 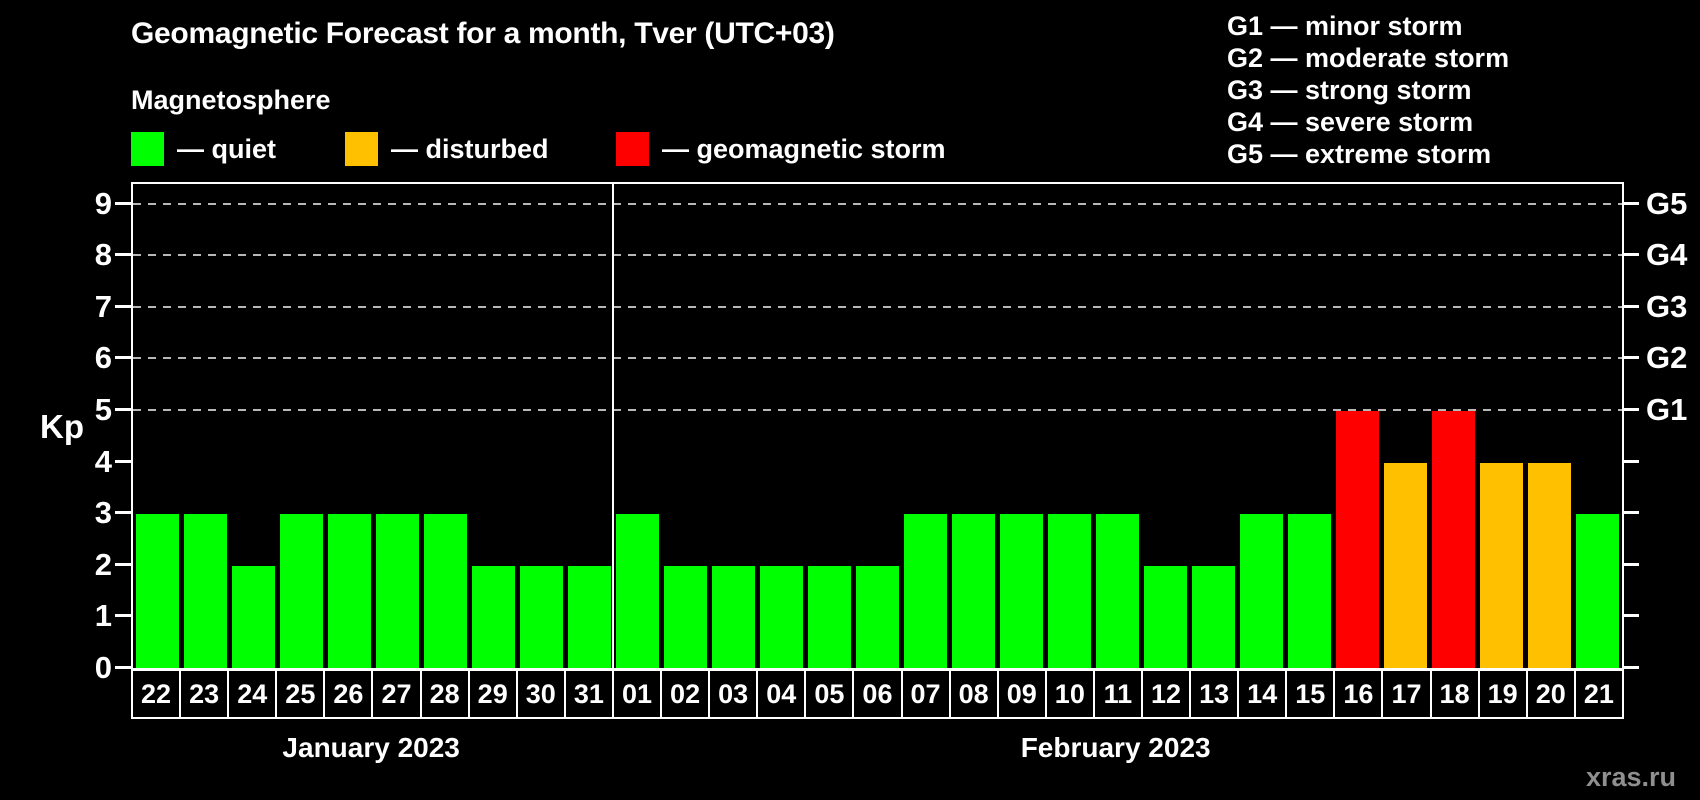 I want to click on g-axis-label-g1: G1, so click(x=1667, y=409).